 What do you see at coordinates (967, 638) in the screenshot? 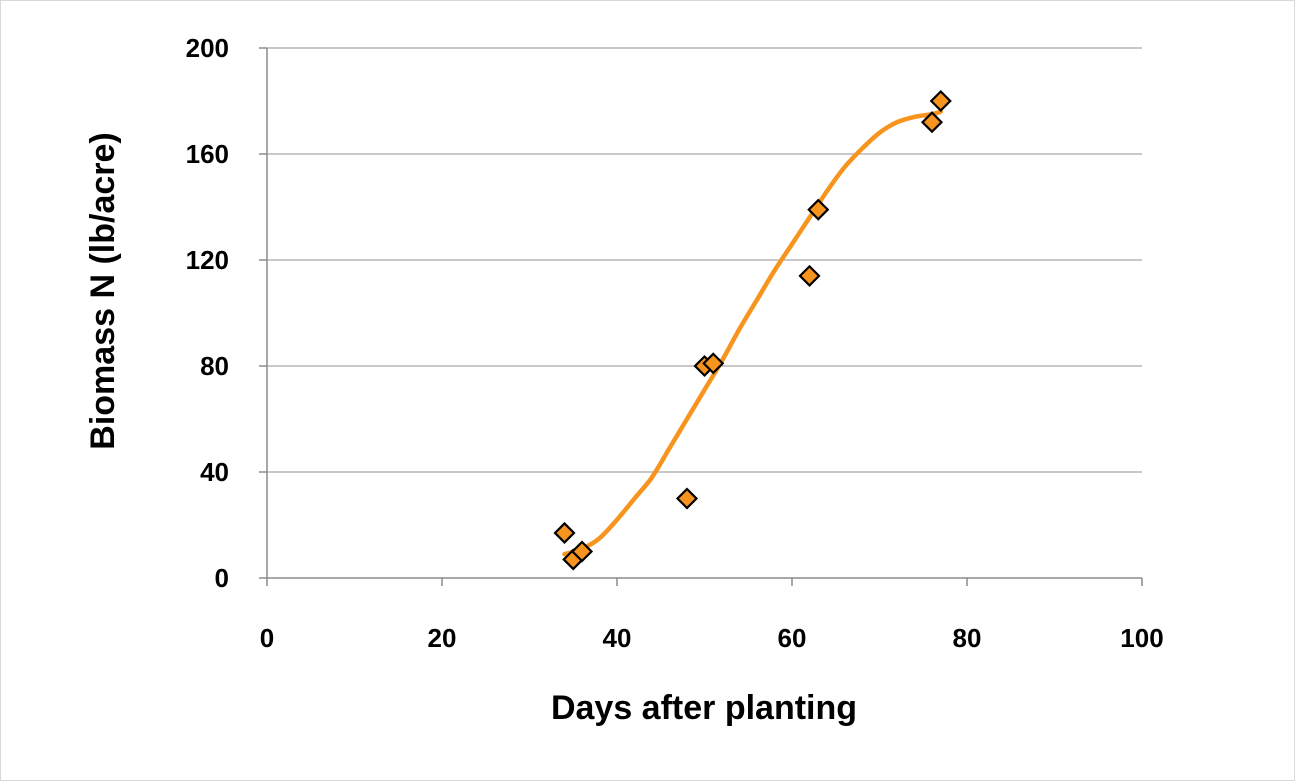
I see `x-tick-label-80: 80` at bounding box center [967, 638].